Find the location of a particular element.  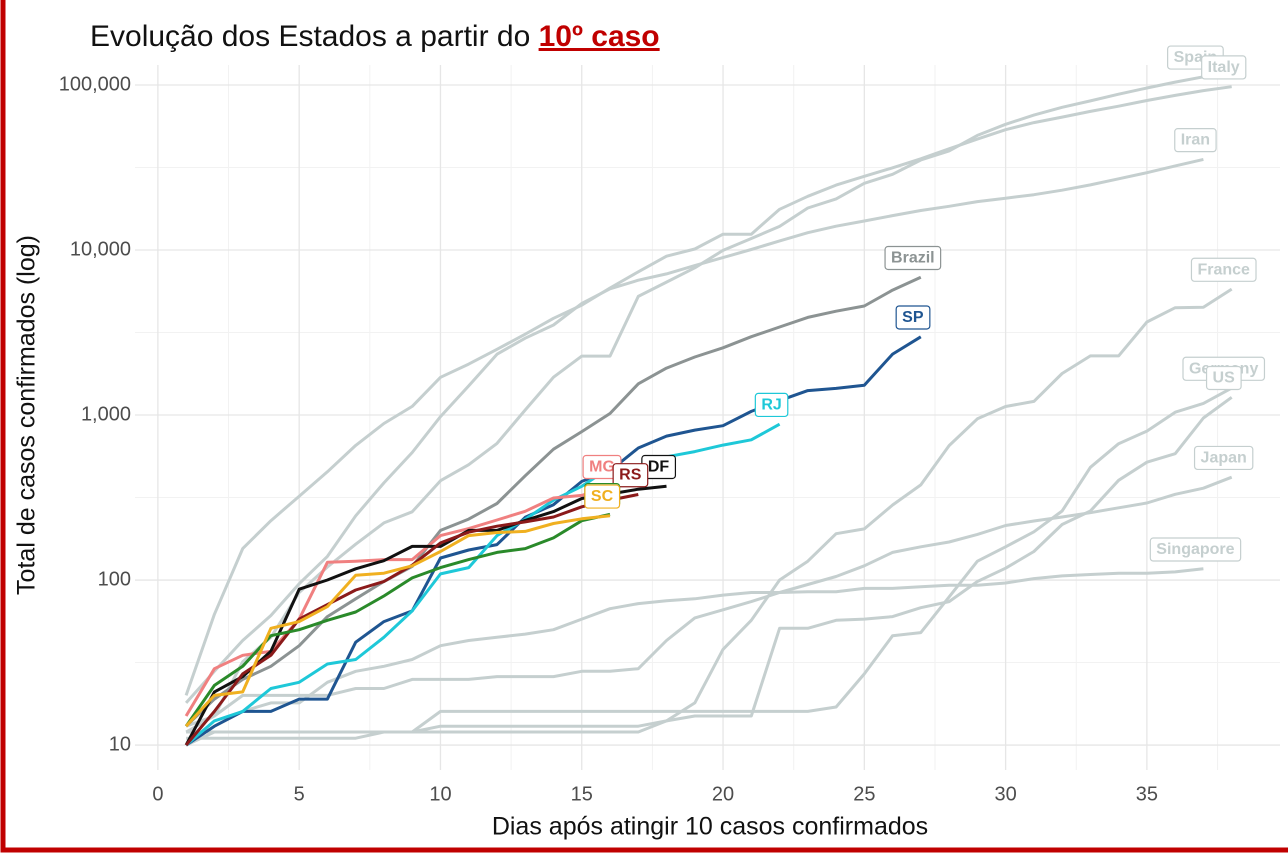

y-tick-label: 10,000 is located at coordinates (100, 249).